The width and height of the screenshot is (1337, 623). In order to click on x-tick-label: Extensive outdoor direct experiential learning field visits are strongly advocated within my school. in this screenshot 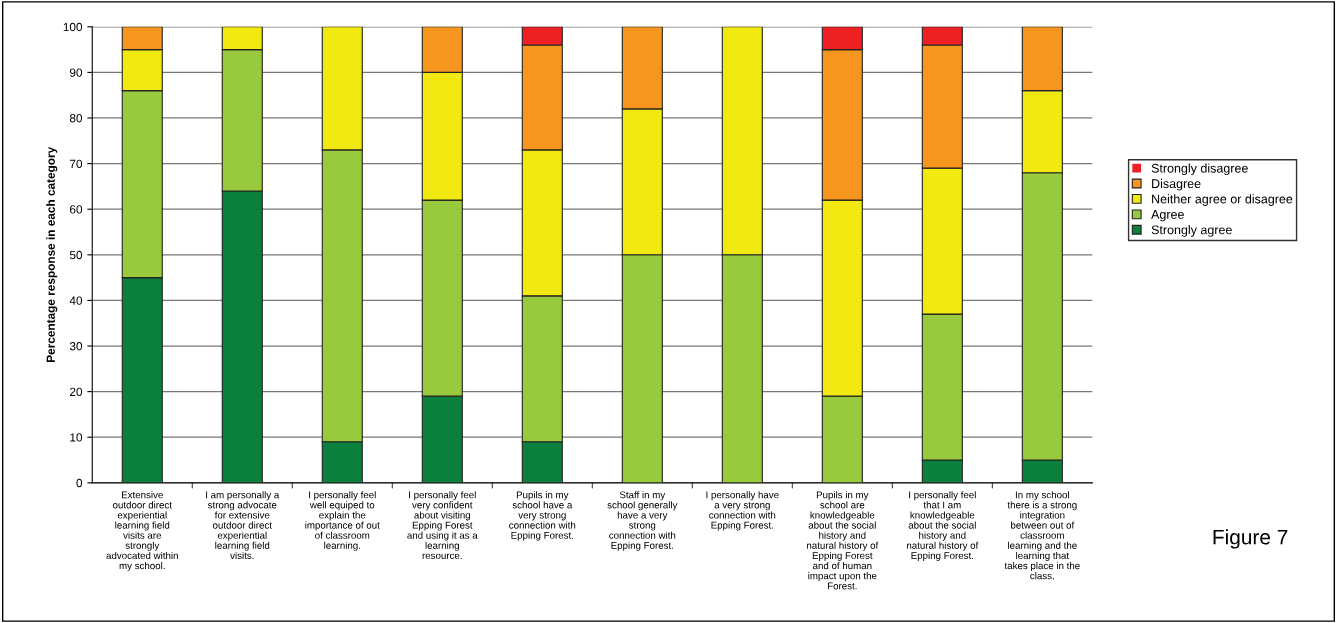, I will do `click(142, 531)`.